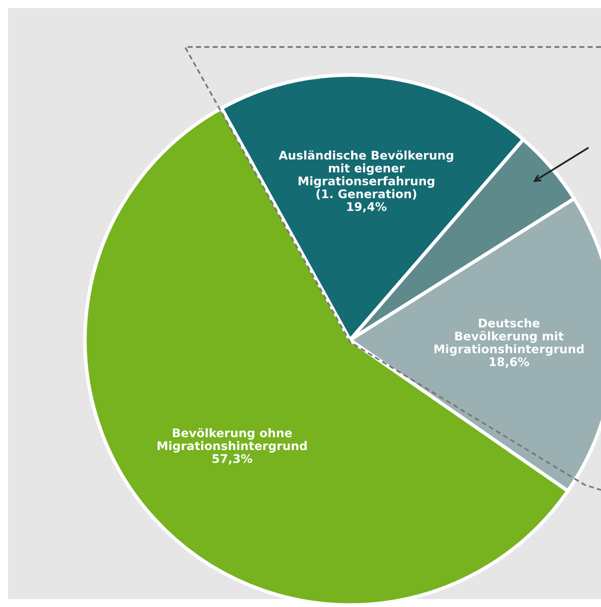 The width and height of the screenshot is (601, 607). I want to click on data-label: 57,3%, so click(232, 459).